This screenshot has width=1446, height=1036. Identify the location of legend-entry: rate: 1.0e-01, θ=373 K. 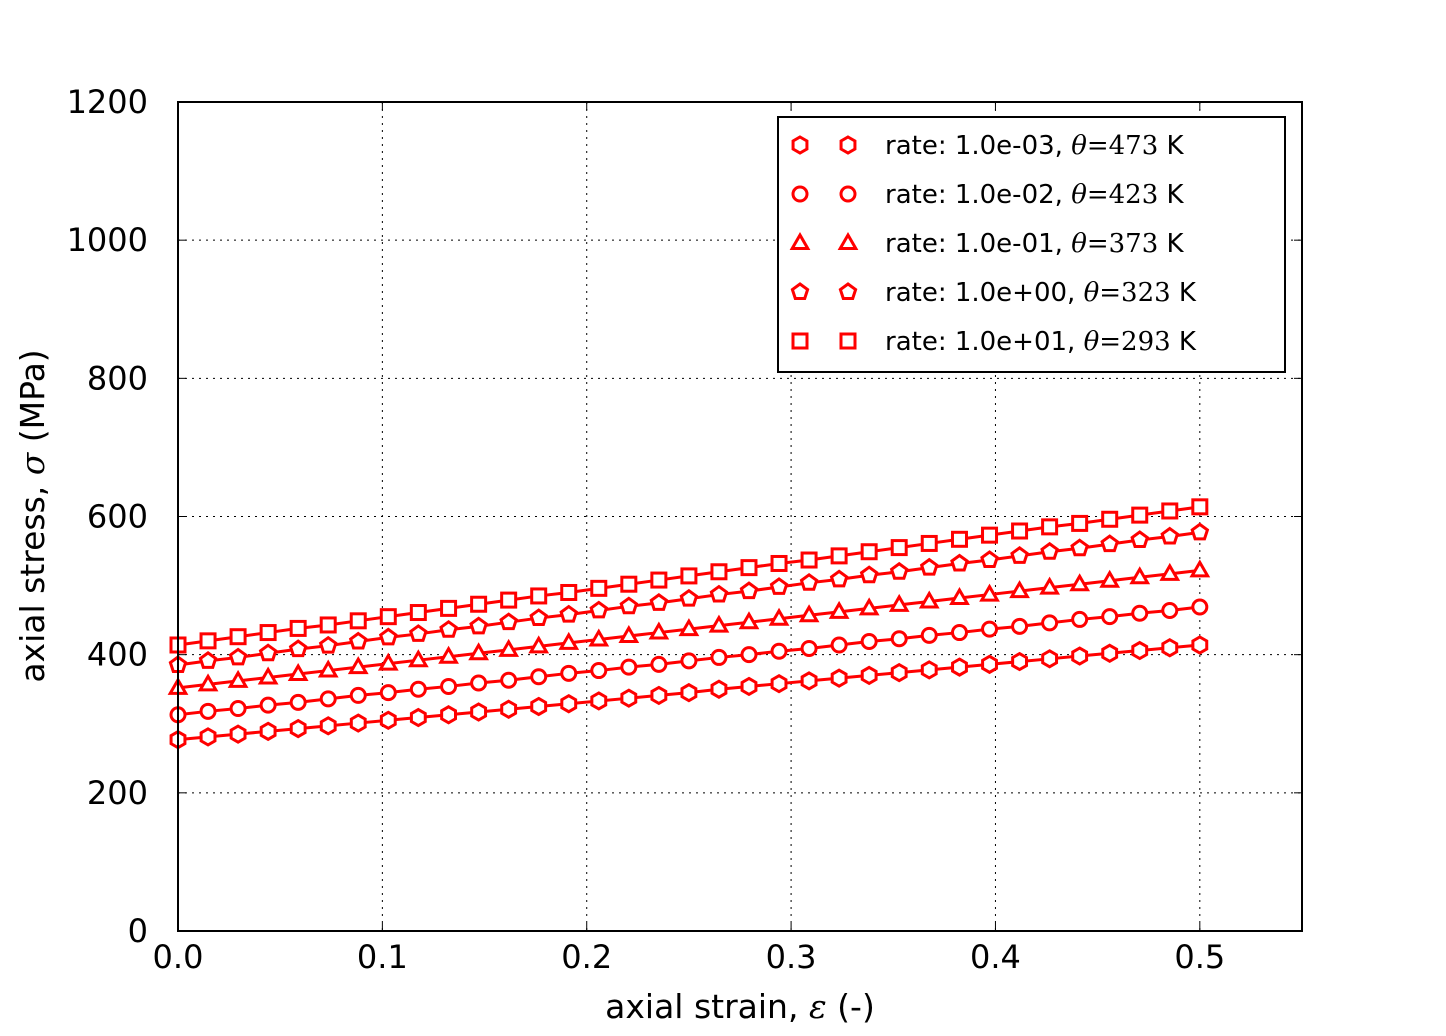
(987, 244).